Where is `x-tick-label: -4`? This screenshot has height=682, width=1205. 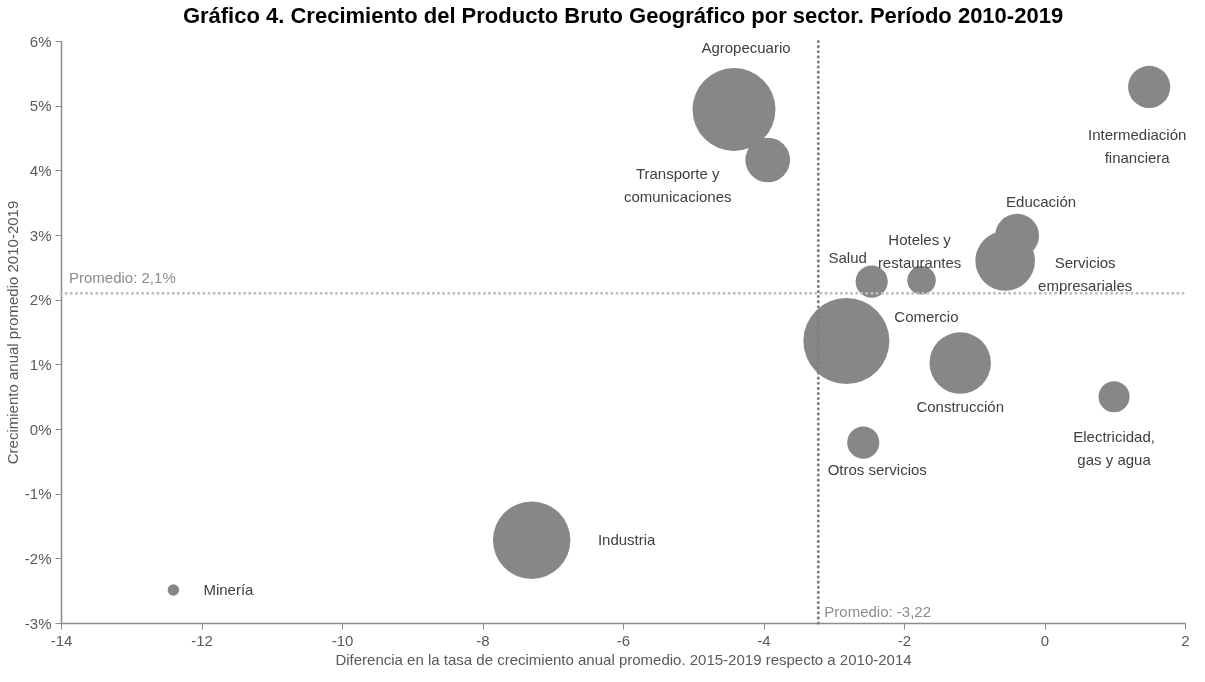 x-tick-label: -4 is located at coordinates (764, 640).